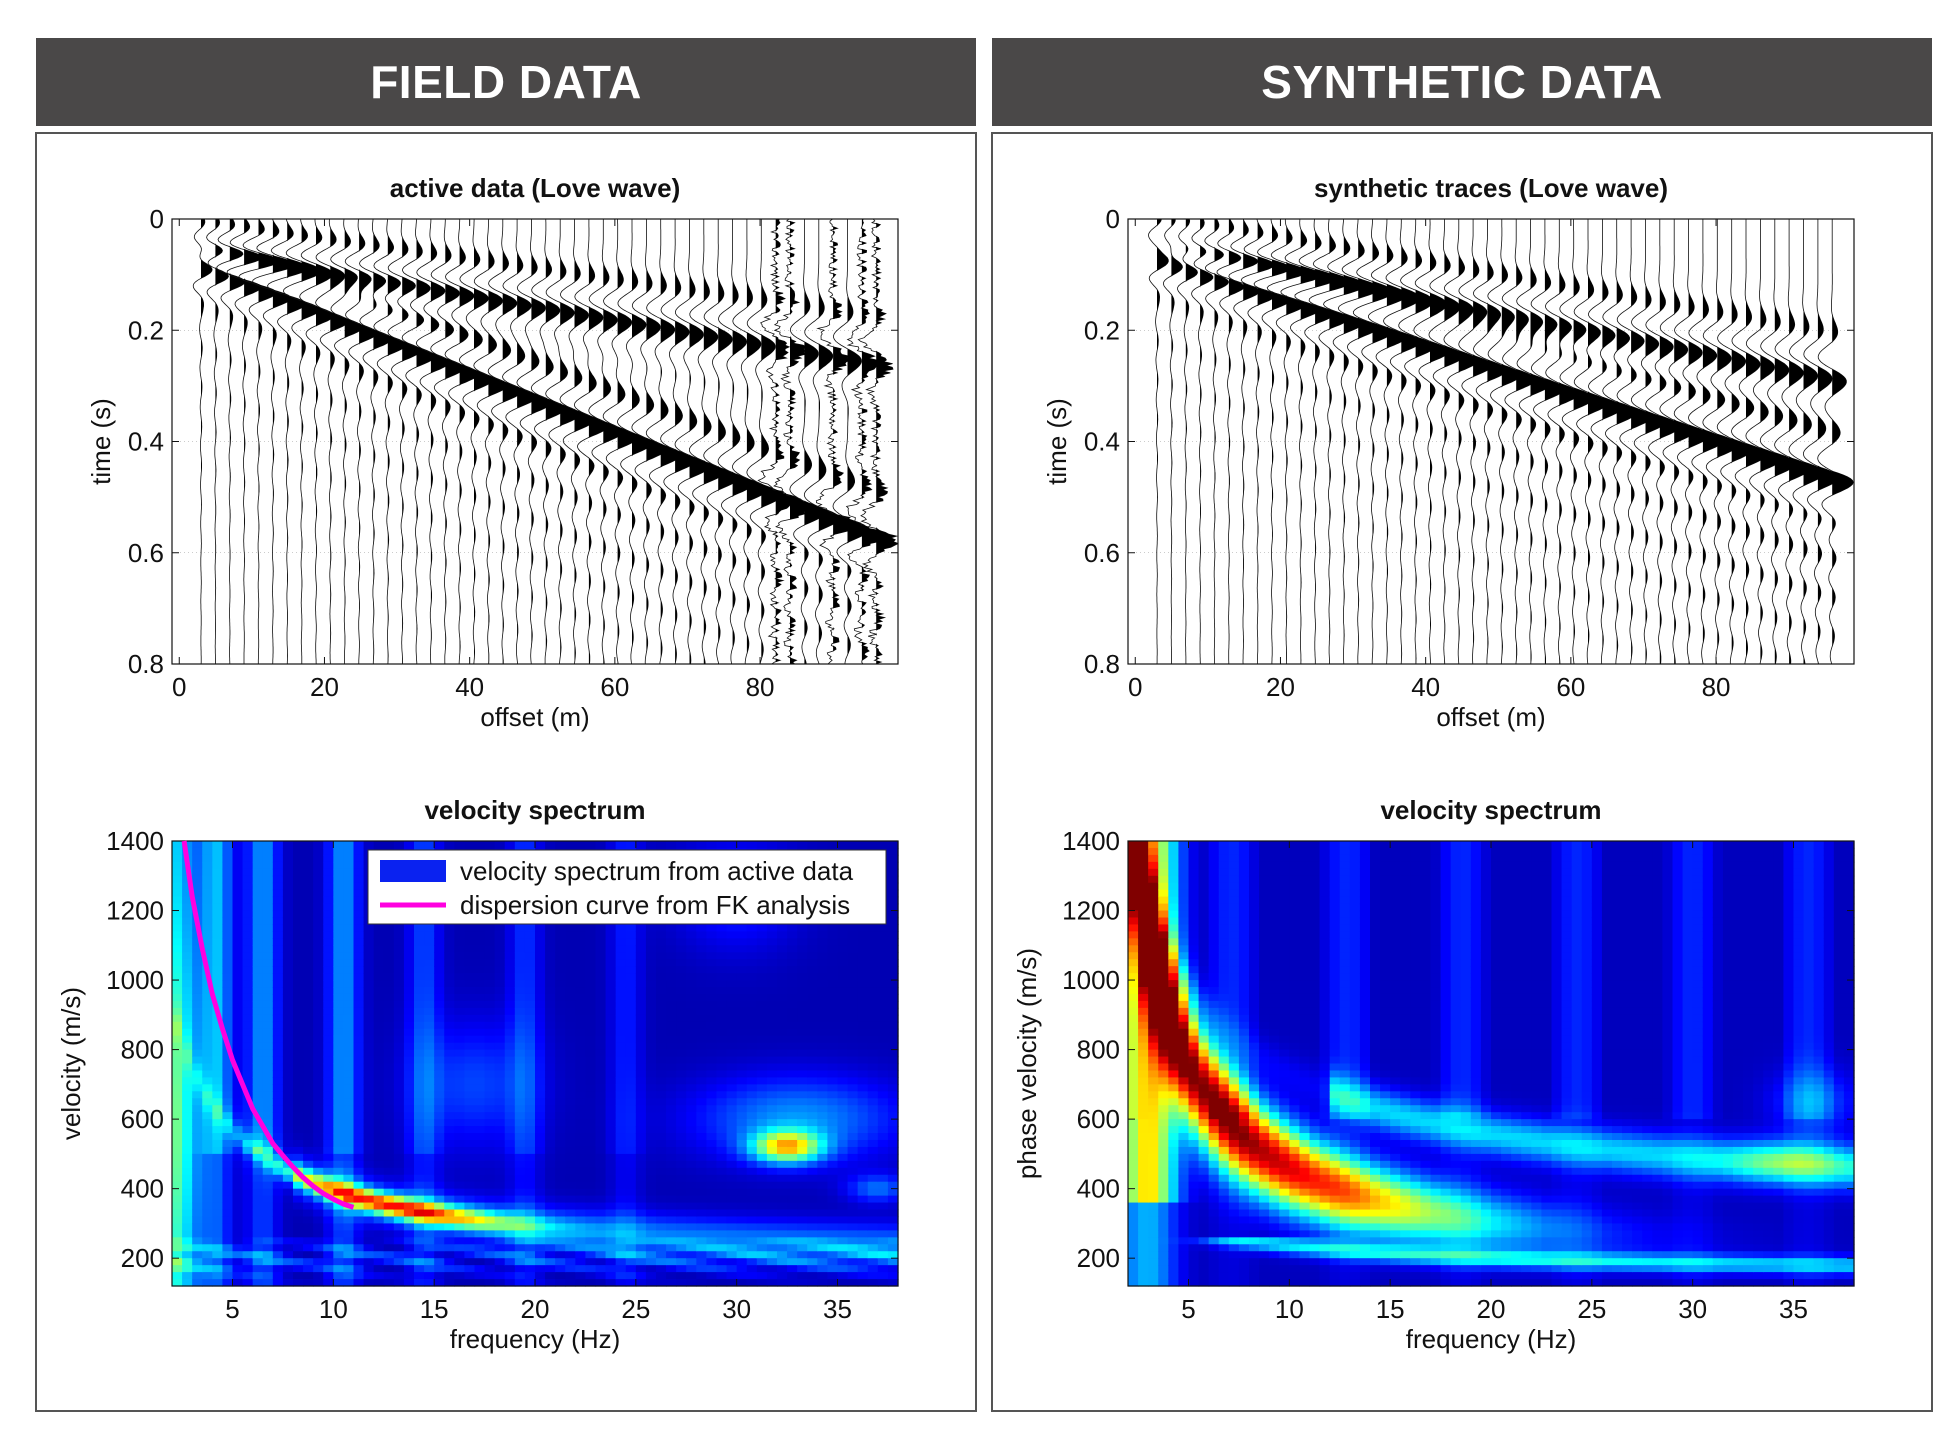 The height and width of the screenshot is (1433, 1958). Describe the element at coordinates (1102, 664) in the screenshot. I see `y-tick-label: 0.8` at that location.